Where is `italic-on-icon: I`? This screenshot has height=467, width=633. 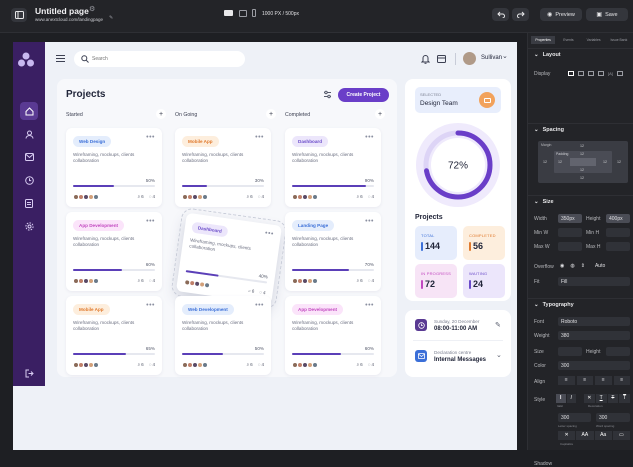 italic-on-icon: I is located at coordinates (571, 398).